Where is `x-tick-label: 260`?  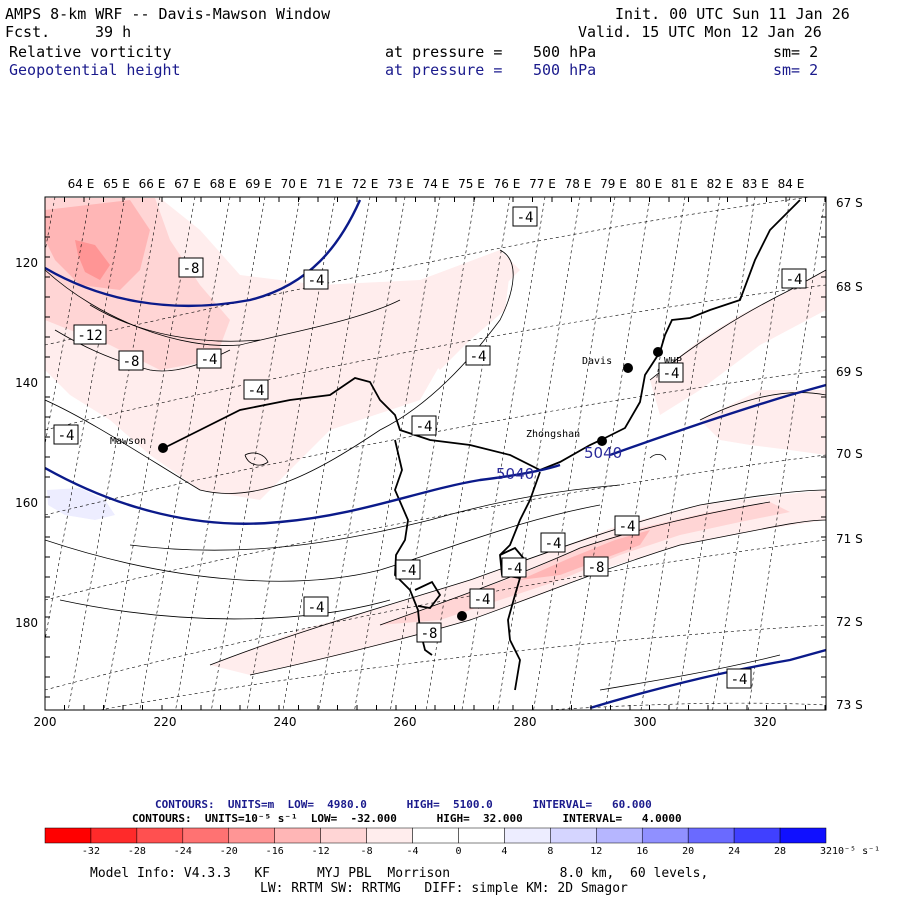
x-tick-label: 260 is located at coordinates (405, 722).